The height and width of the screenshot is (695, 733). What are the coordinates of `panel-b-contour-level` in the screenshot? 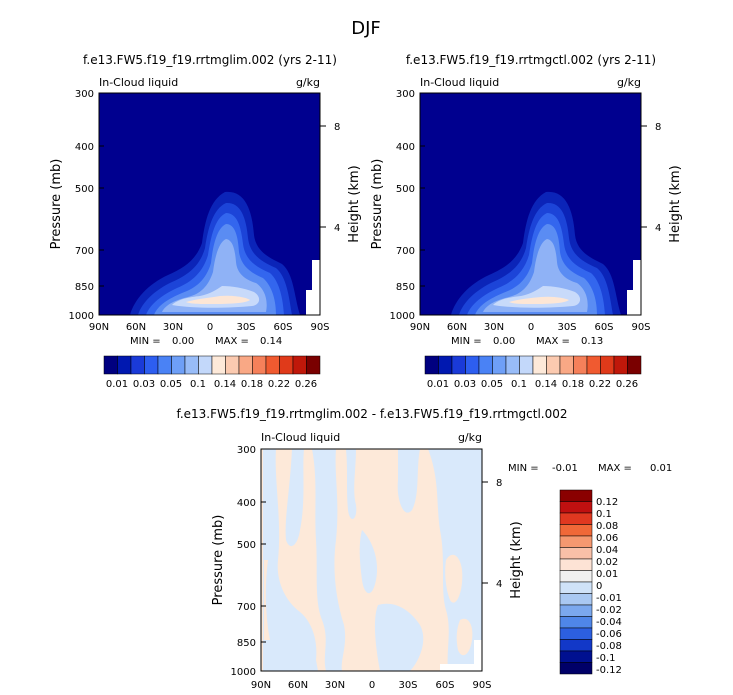 It's located at (539, 300).